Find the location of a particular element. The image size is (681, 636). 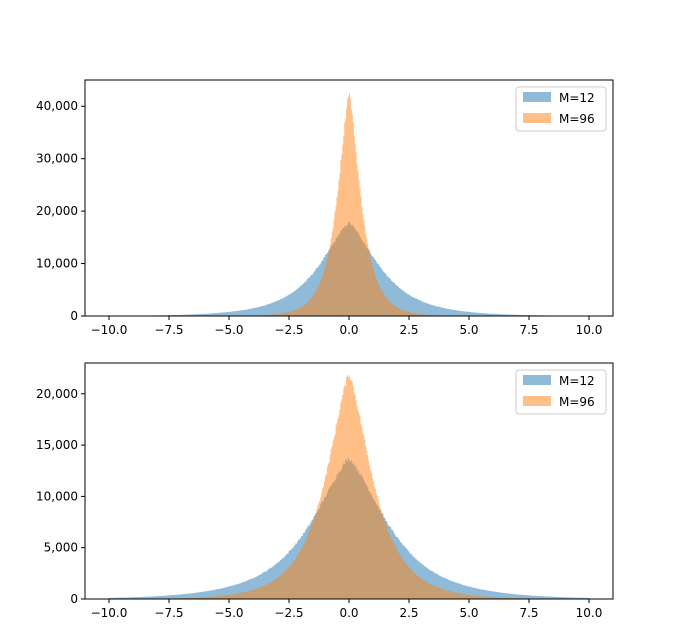

top-legend-swatch-m96 is located at coordinates (537, 118).